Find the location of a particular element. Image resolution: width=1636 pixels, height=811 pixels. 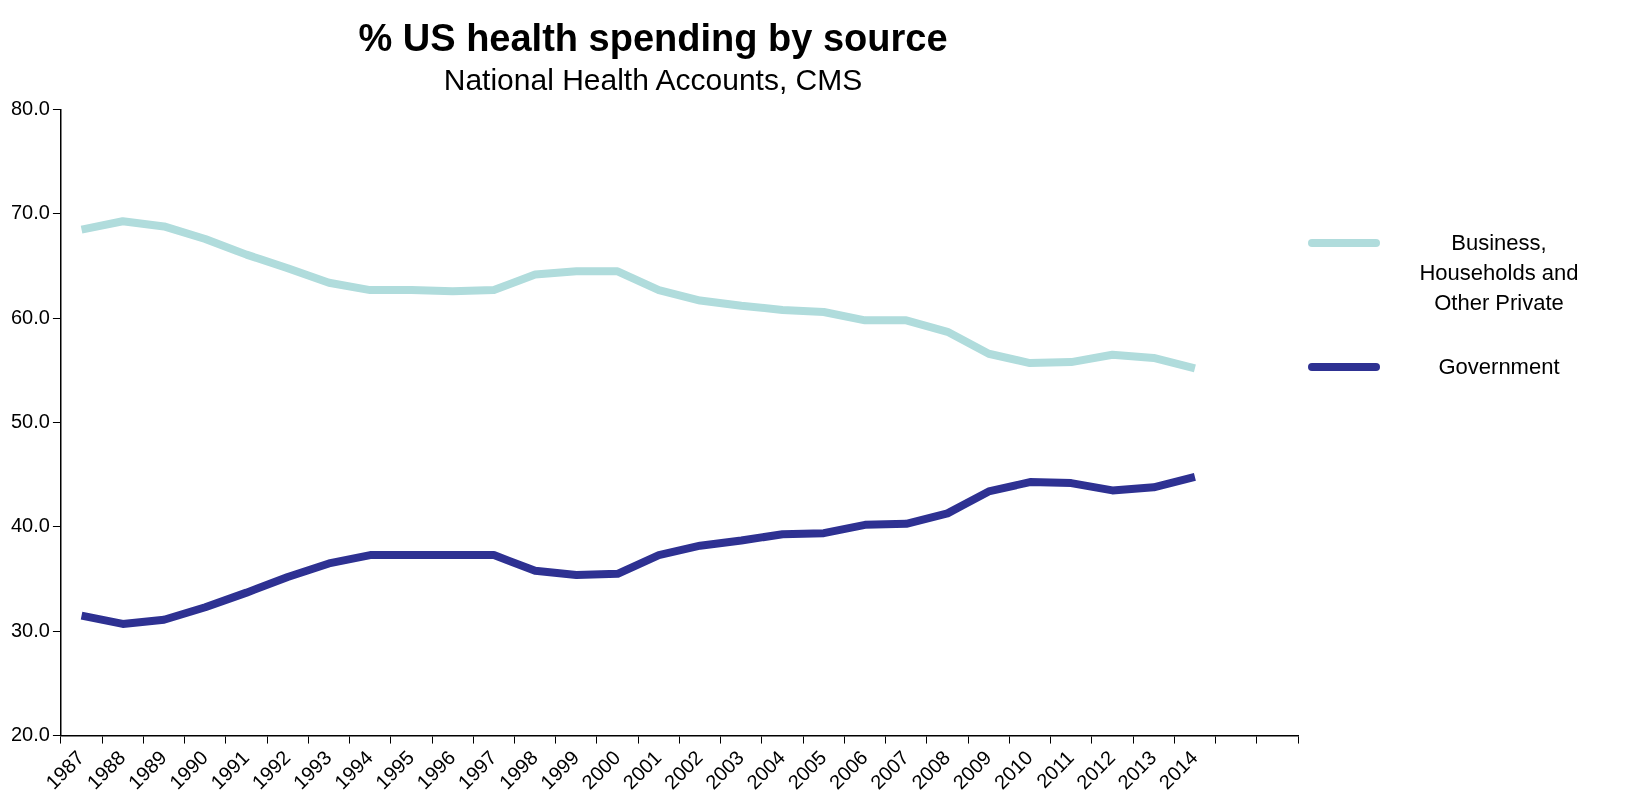

y-tick-label: 20.0 is located at coordinates (30, 734).